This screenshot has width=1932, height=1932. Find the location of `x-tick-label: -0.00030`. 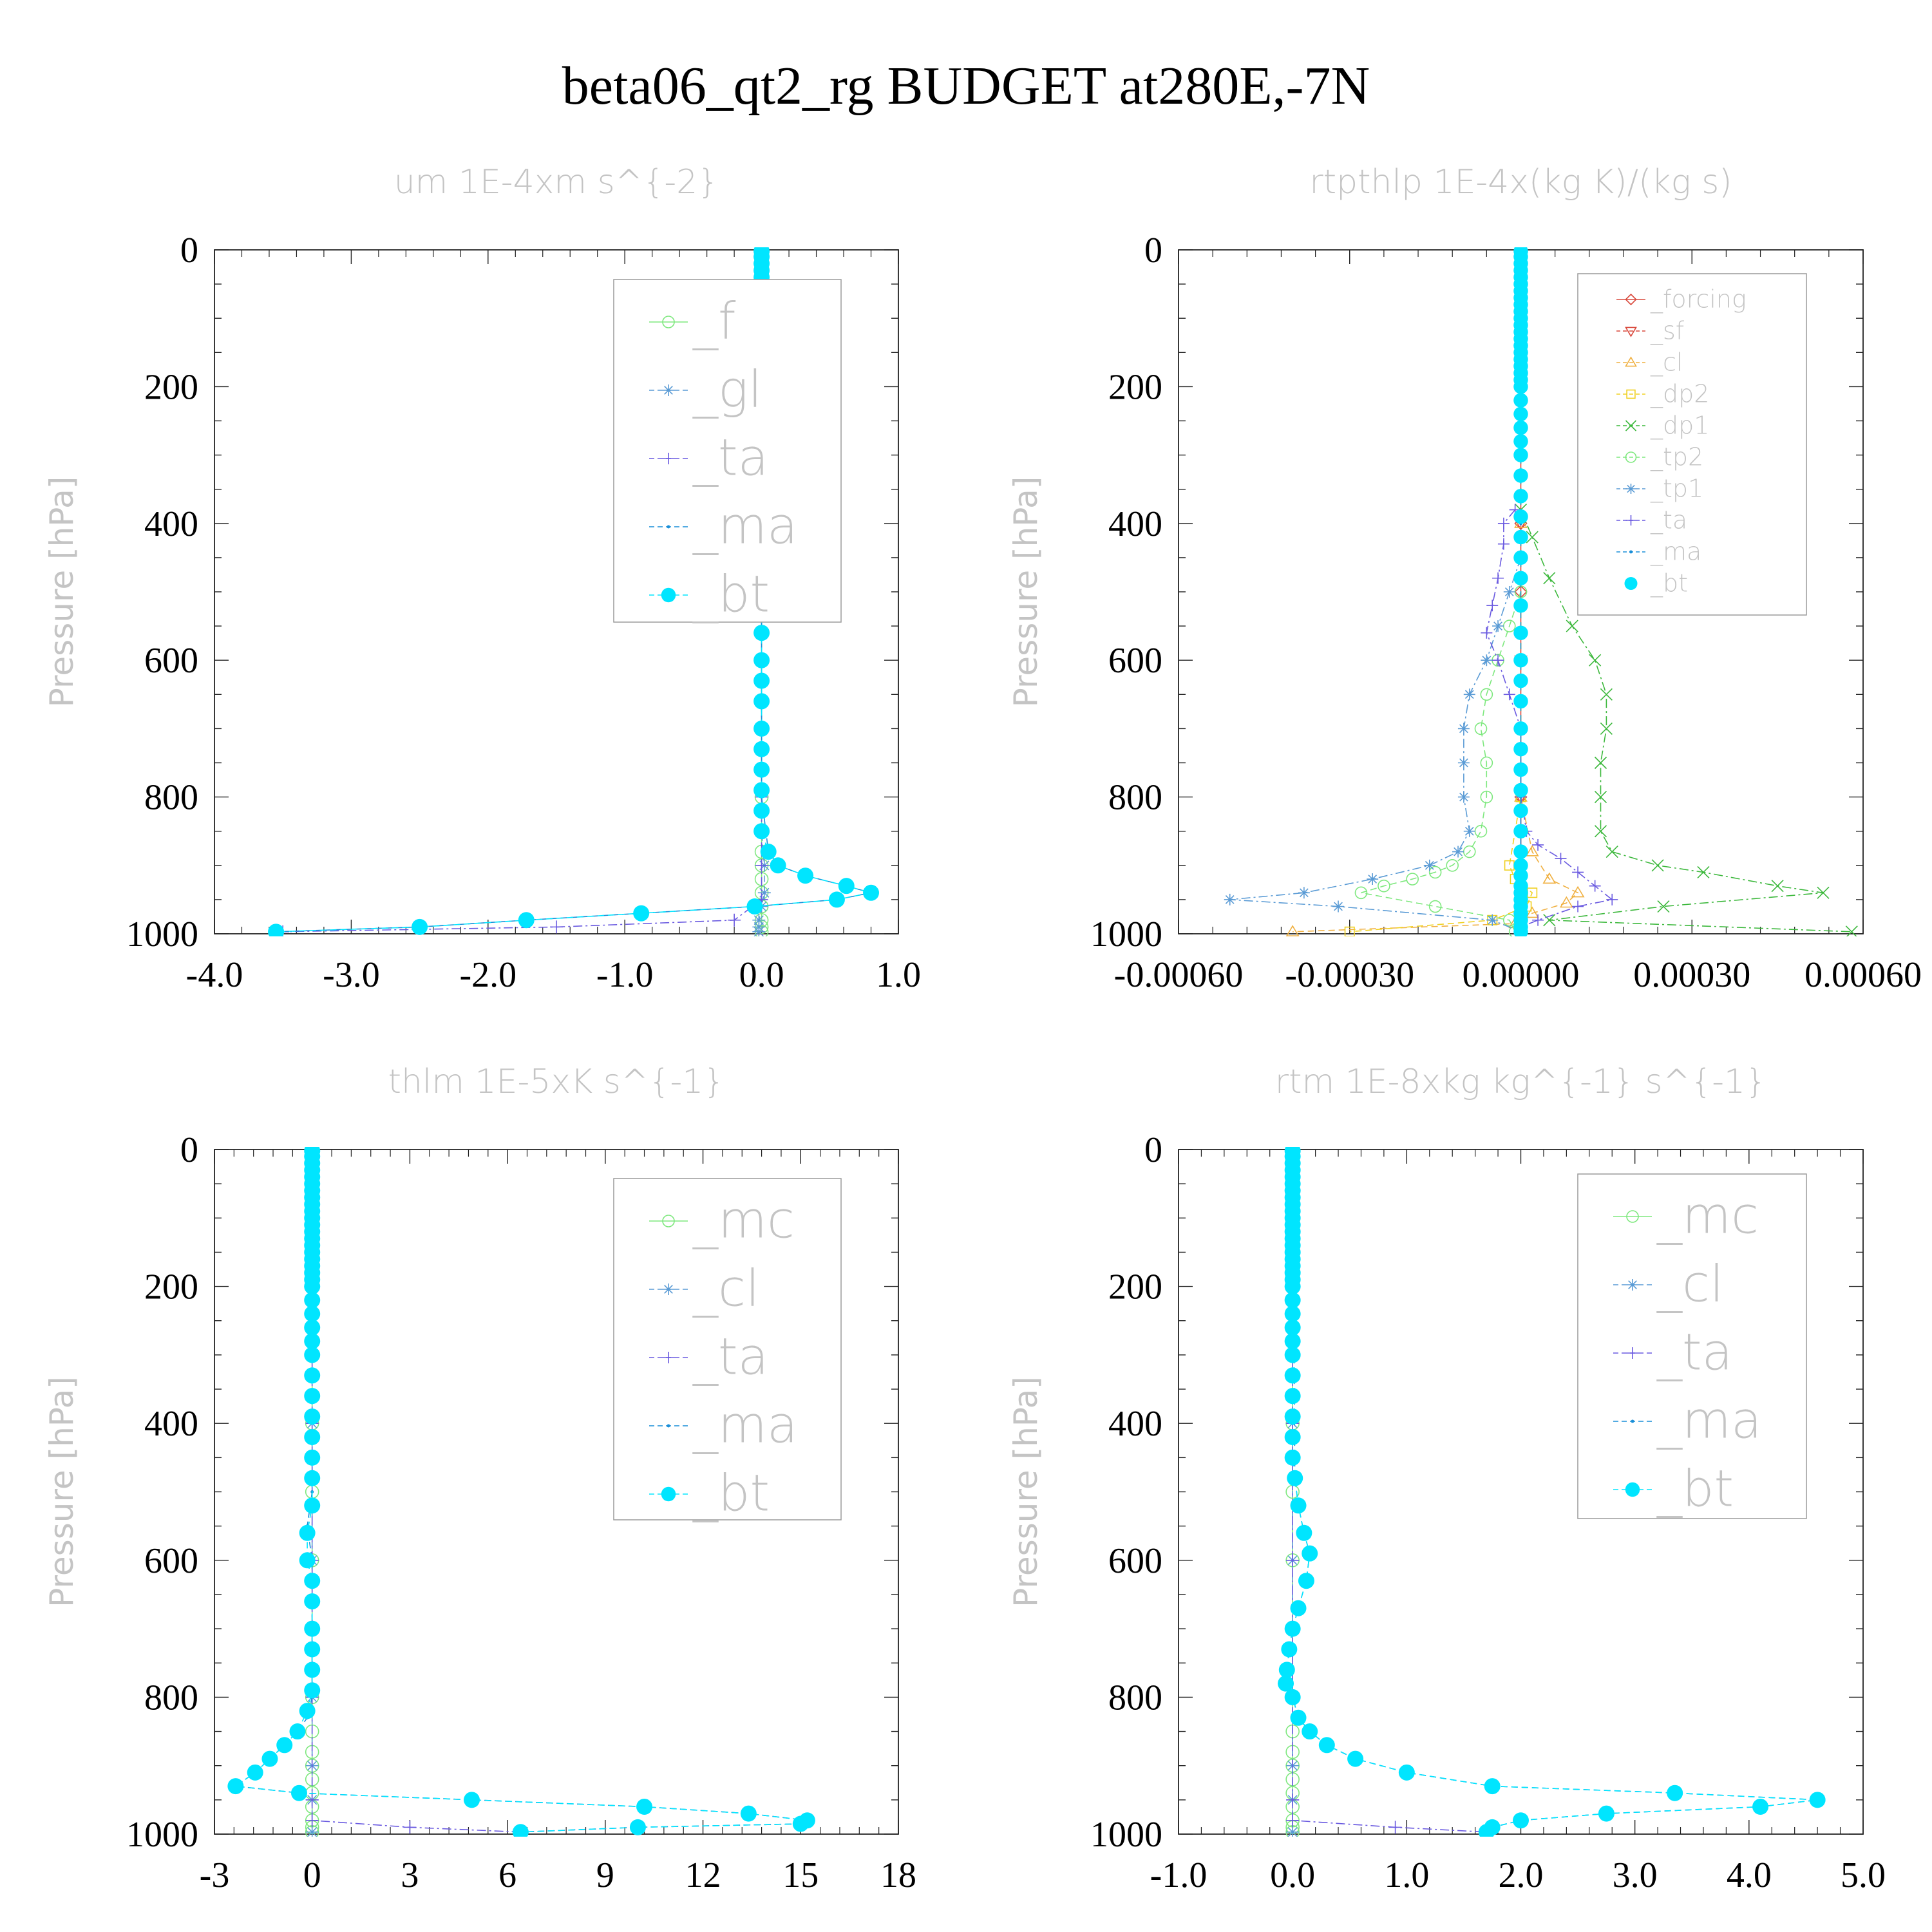

x-tick-label: -0.00030 is located at coordinates (1349, 975).